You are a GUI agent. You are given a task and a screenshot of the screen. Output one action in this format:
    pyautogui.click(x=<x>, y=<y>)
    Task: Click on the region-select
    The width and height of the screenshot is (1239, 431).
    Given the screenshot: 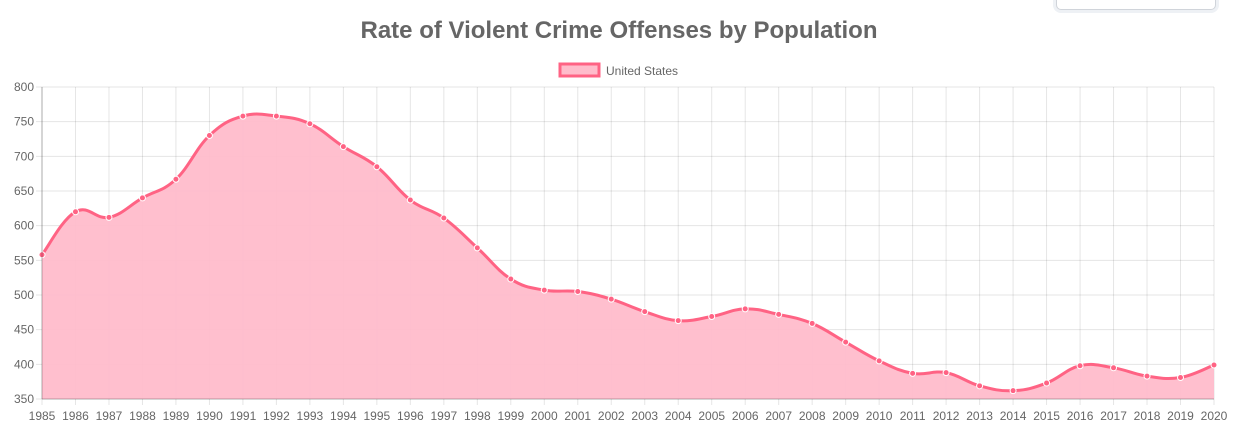 What is the action you would take?
    pyautogui.click(x=1136, y=5)
    